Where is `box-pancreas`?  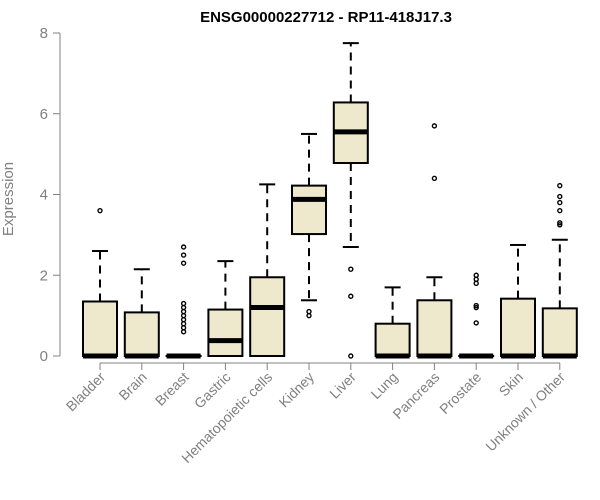 box-pancreas is located at coordinates (434, 241).